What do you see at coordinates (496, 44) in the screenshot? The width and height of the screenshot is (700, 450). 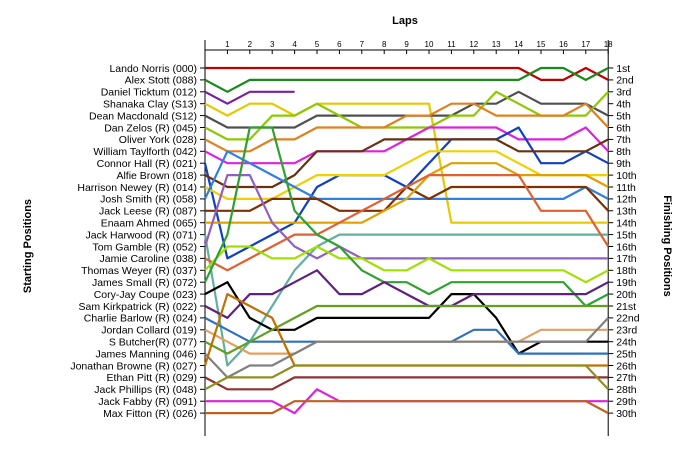 I see `lap-tick-label: 13` at bounding box center [496, 44].